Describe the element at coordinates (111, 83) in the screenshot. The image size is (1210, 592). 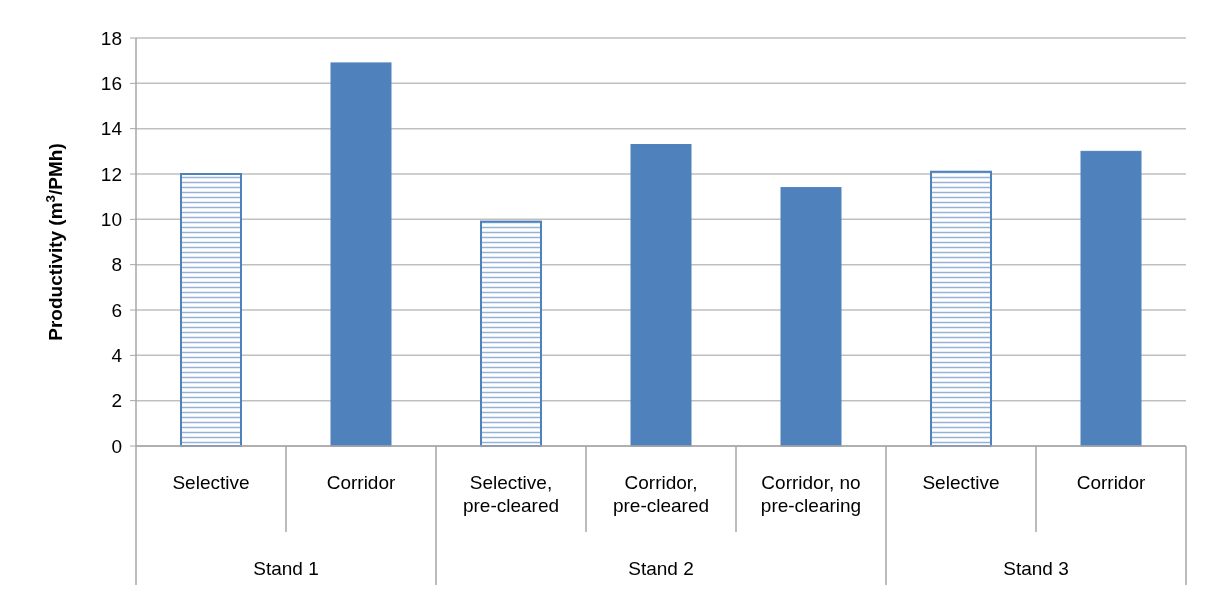
I see `y-tick-label: 16` at that location.